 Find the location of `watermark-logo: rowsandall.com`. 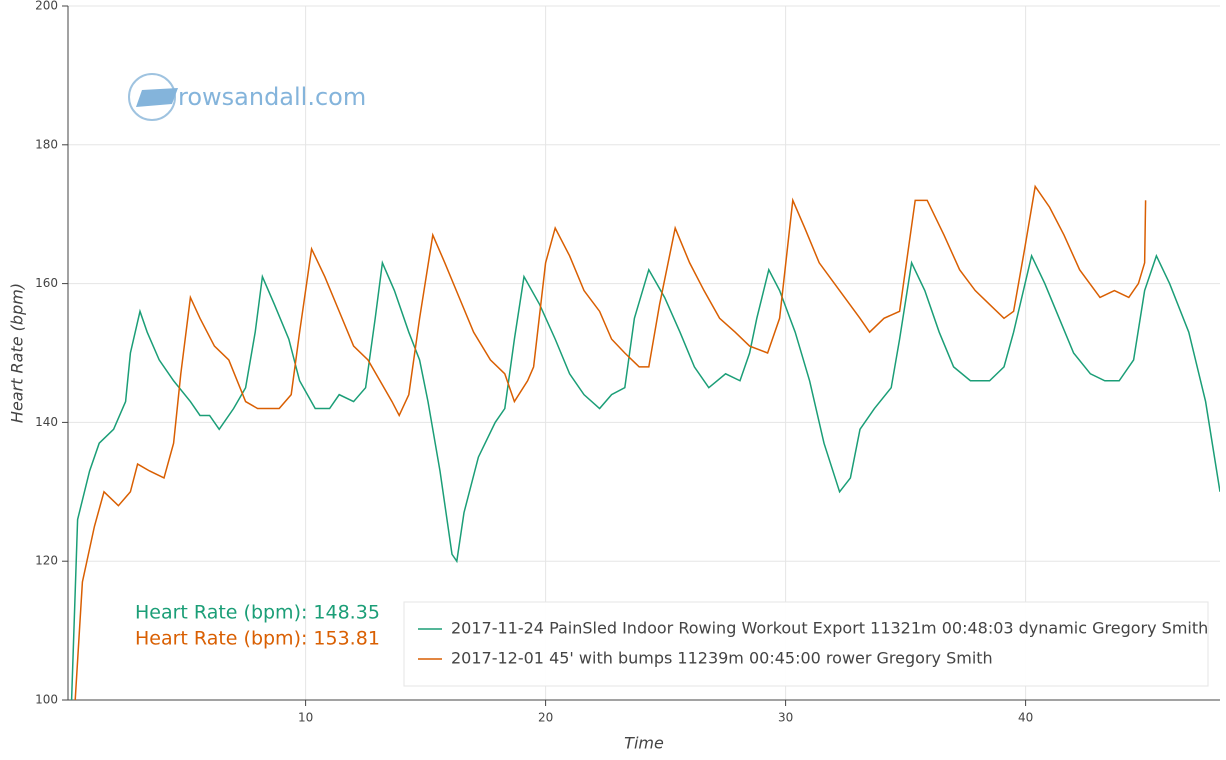

watermark-logo: rowsandall.com is located at coordinates (247, 97).